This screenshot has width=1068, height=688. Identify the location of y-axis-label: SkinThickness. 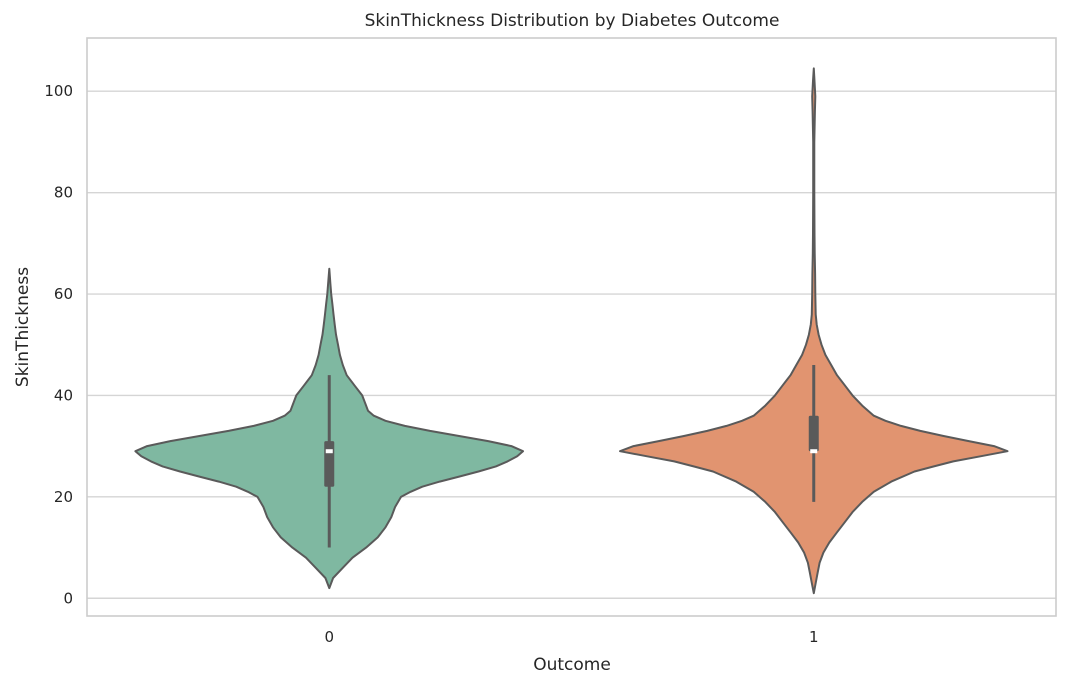
(23, 327).